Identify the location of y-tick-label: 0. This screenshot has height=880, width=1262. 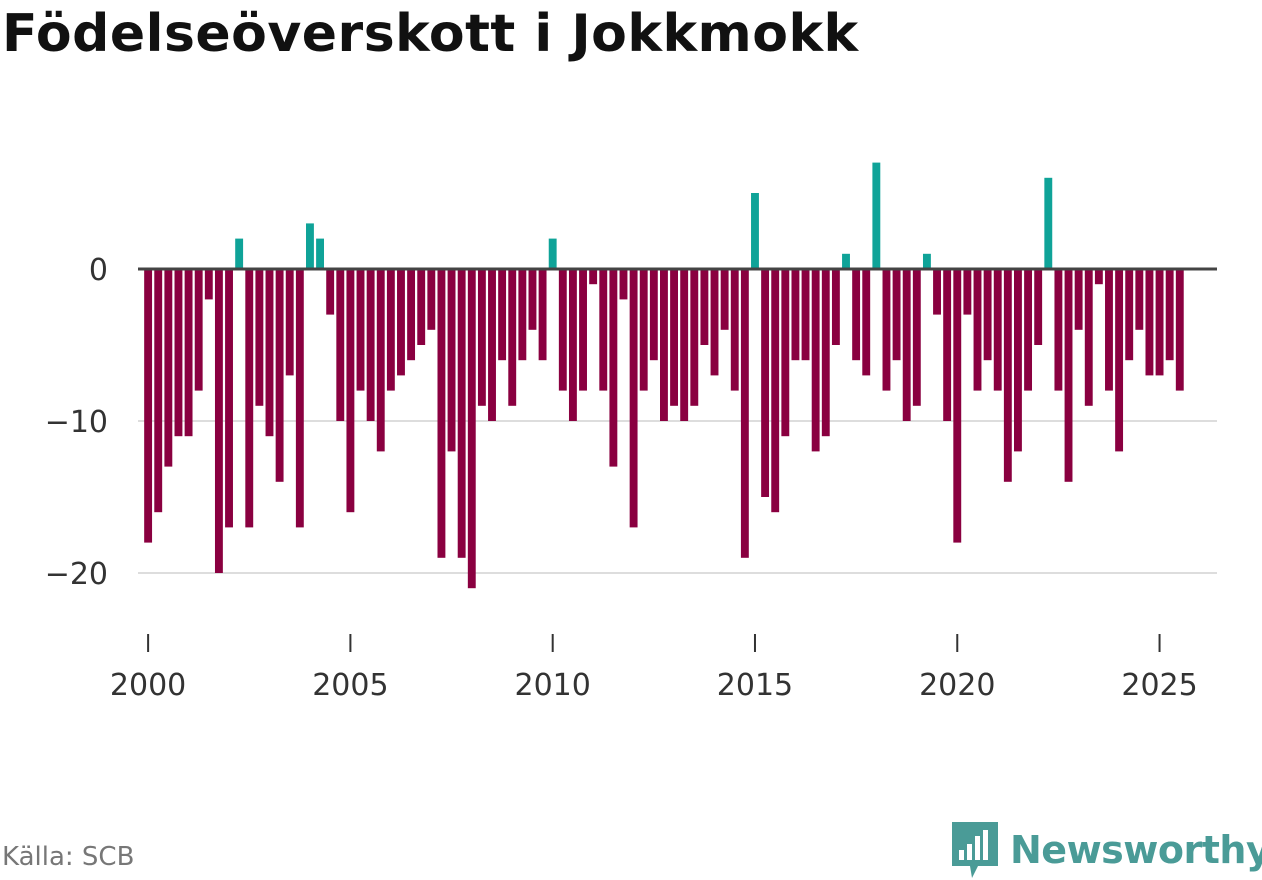
(98, 270).